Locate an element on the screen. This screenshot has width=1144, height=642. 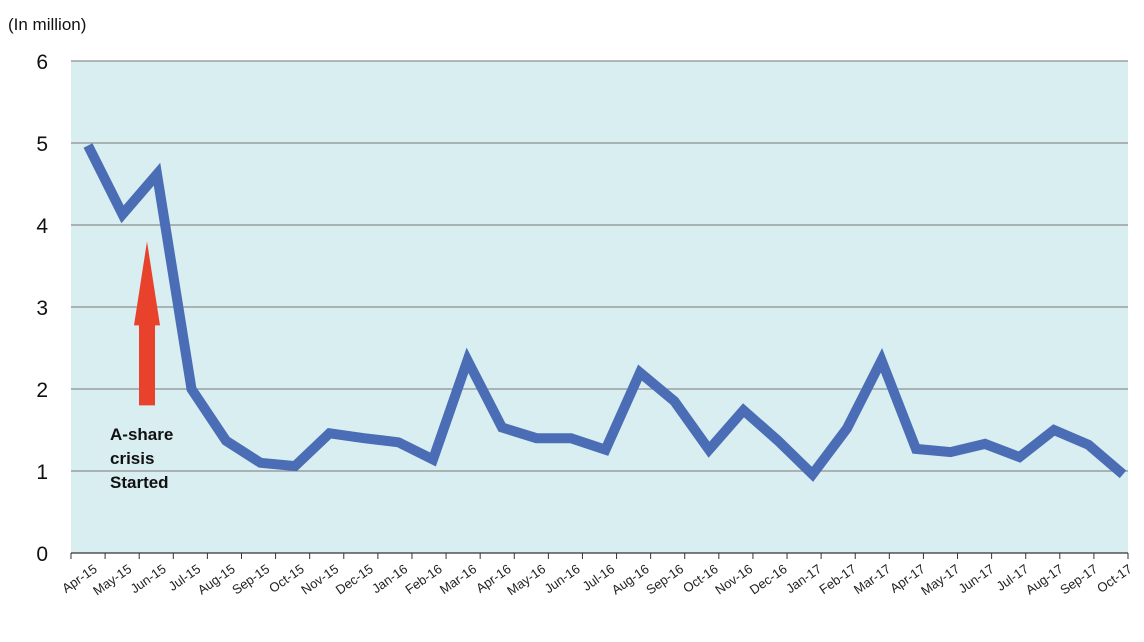
annotation-line-3: Started is located at coordinates (139, 482).